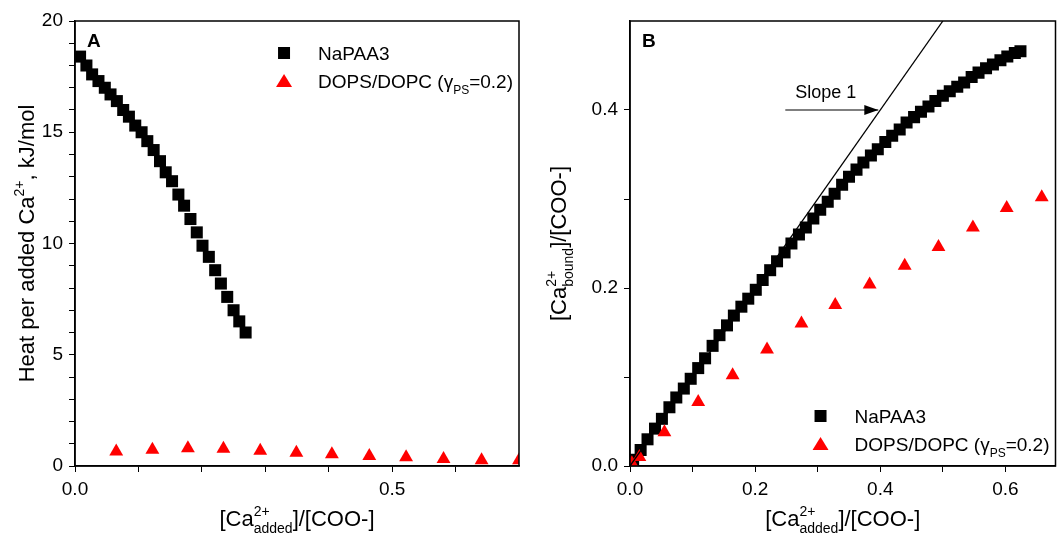 The image size is (1064, 542). Describe the element at coordinates (755, 488) in the screenshot. I see `x-tick-label: 0.2` at that location.